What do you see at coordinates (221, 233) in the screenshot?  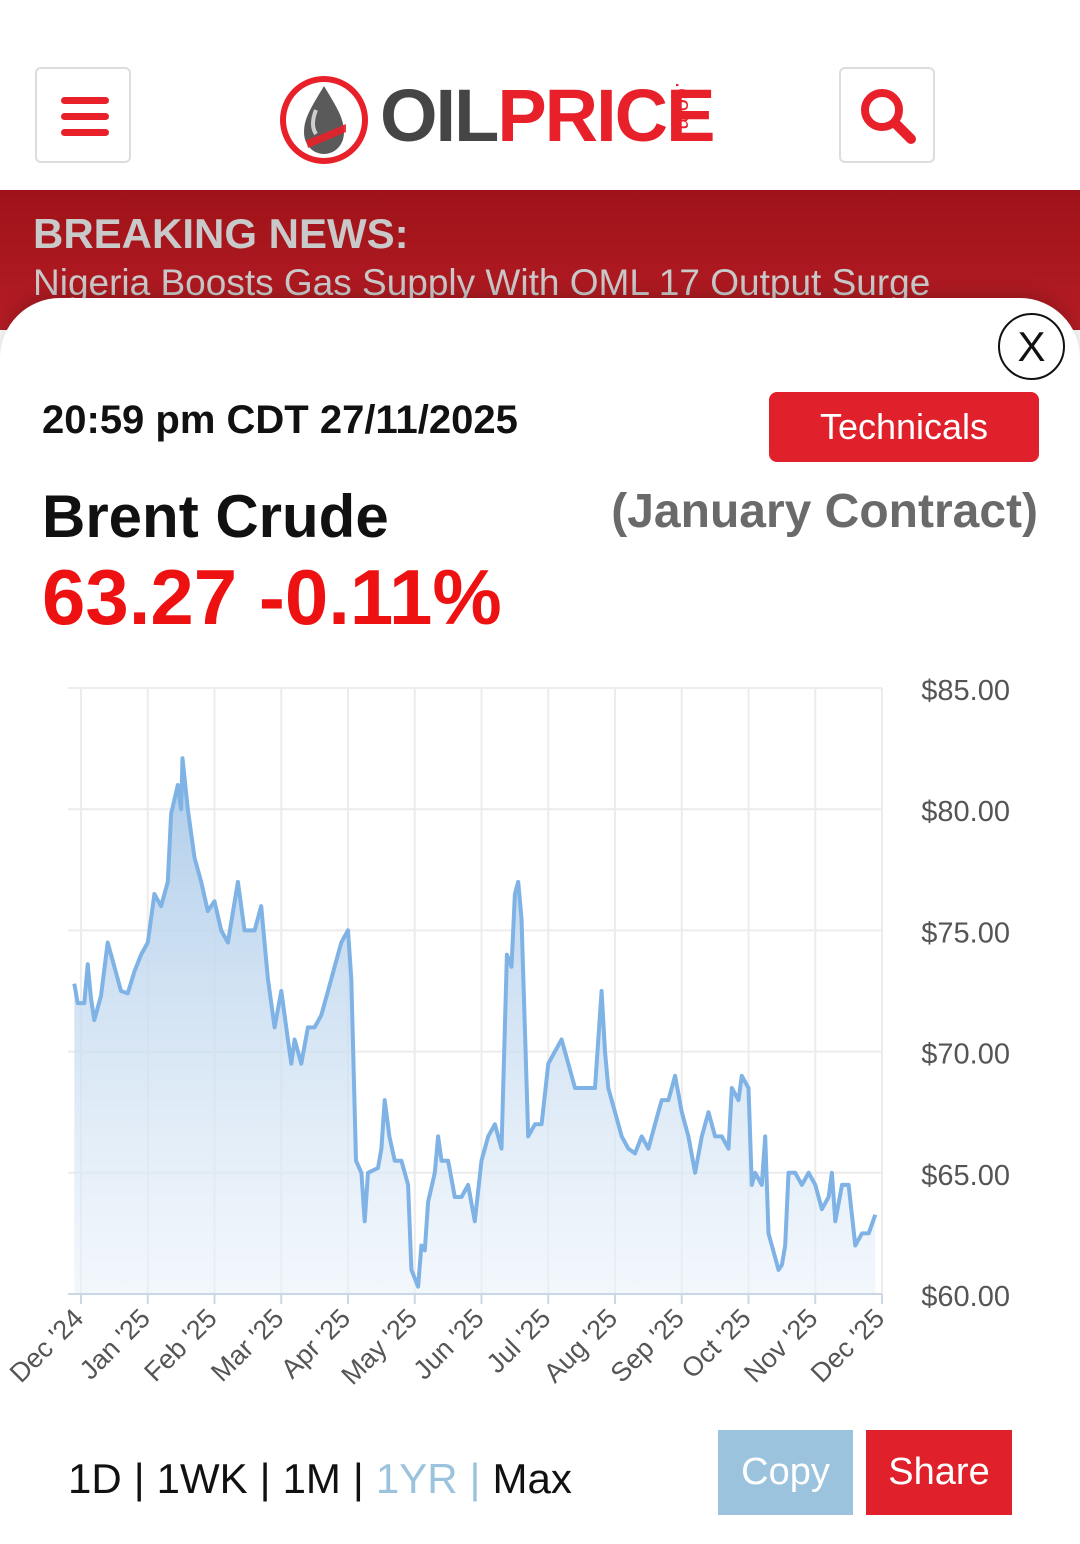 I see `breaking-news-label: BREAKING NEWS:` at bounding box center [221, 233].